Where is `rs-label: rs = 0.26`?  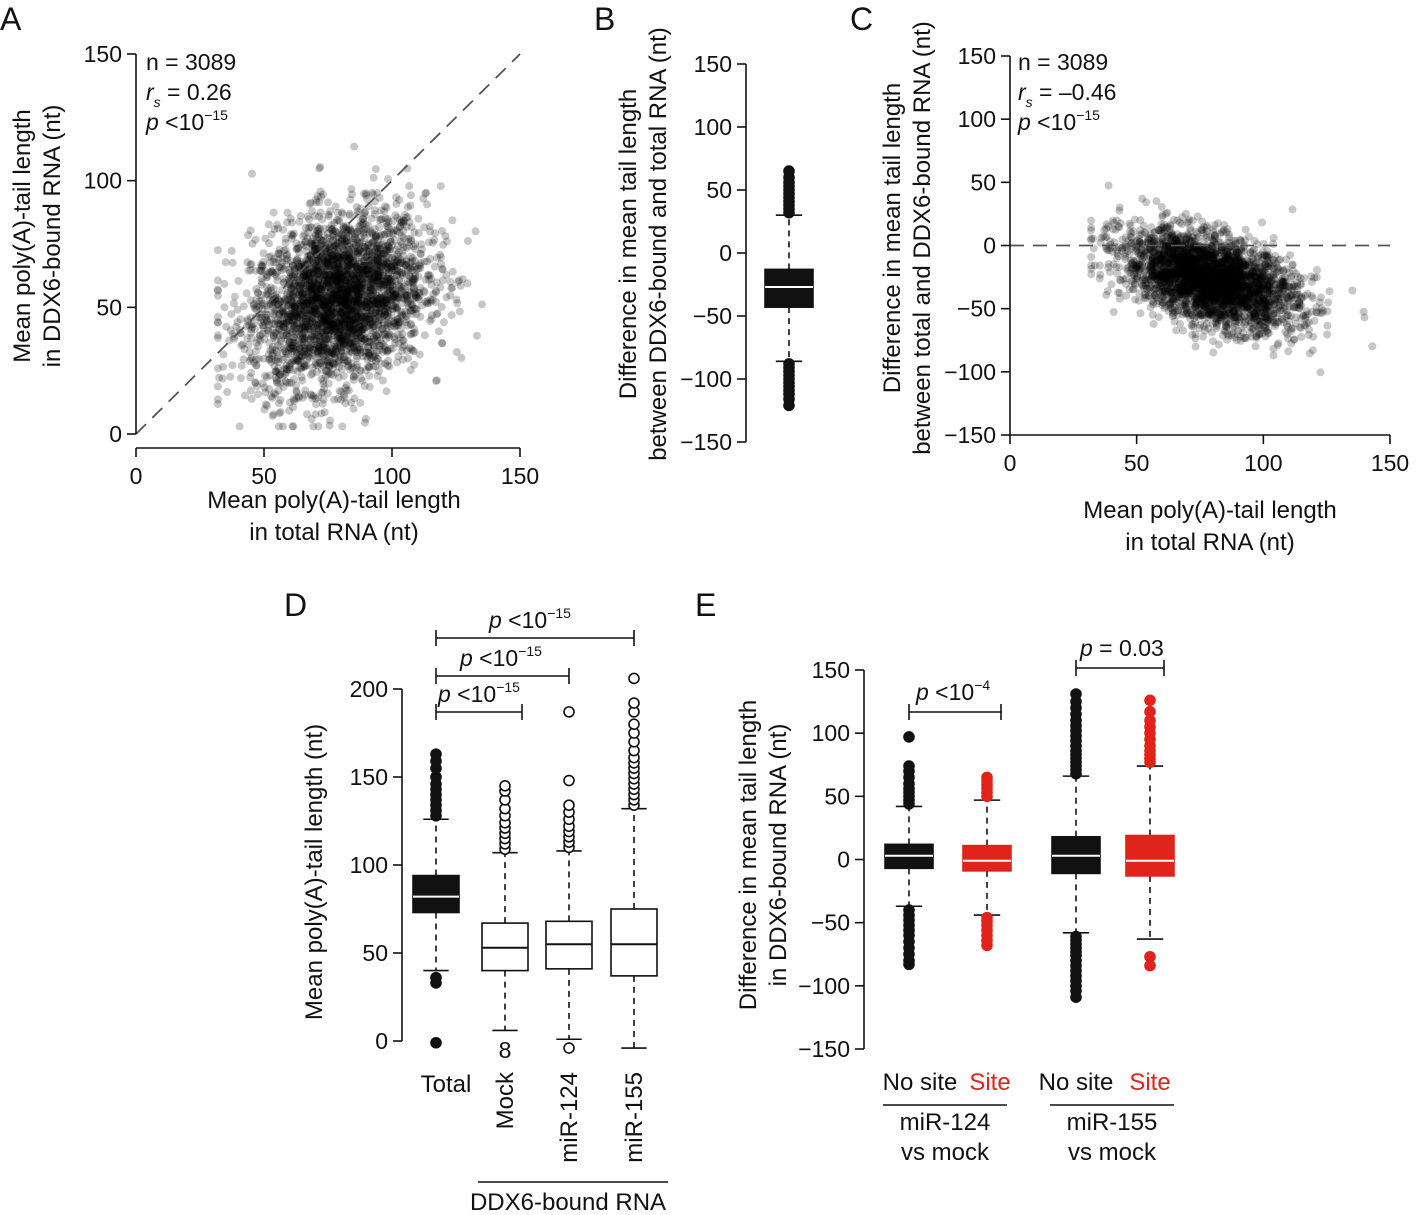
rs-label: rs = 0.26 is located at coordinates (189, 94).